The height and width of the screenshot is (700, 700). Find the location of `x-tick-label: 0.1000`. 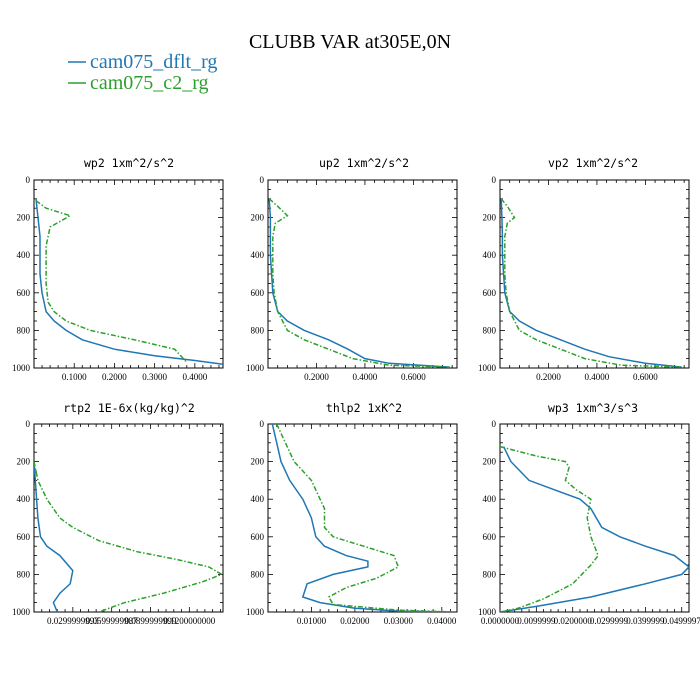

x-tick-label: 0.1000 is located at coordinates (74, 377).